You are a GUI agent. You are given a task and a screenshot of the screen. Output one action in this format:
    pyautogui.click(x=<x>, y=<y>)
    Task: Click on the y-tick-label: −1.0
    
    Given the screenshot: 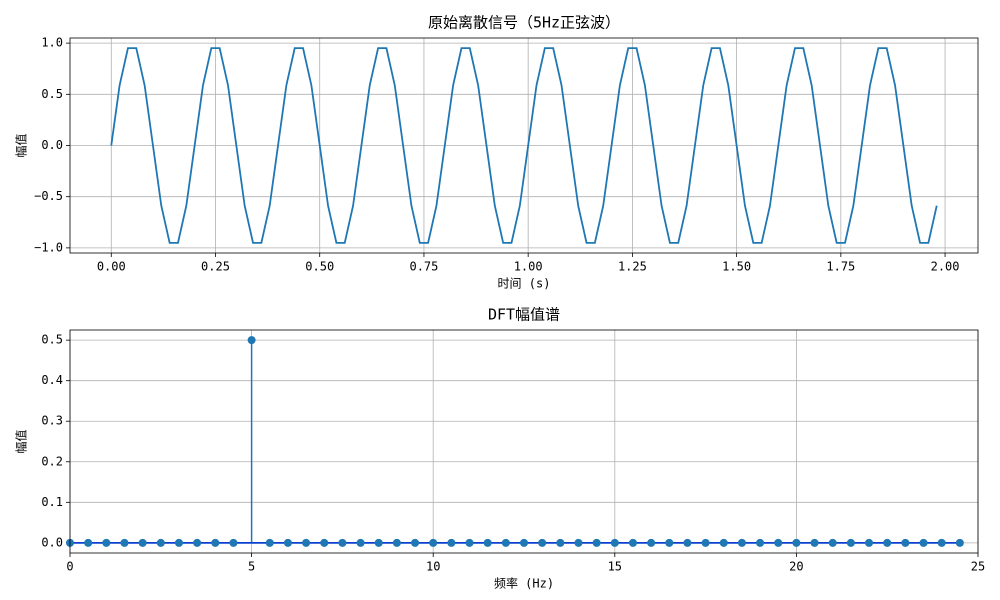 What is the action you would take?
    pyautogui.click(x=48, y=247)
    